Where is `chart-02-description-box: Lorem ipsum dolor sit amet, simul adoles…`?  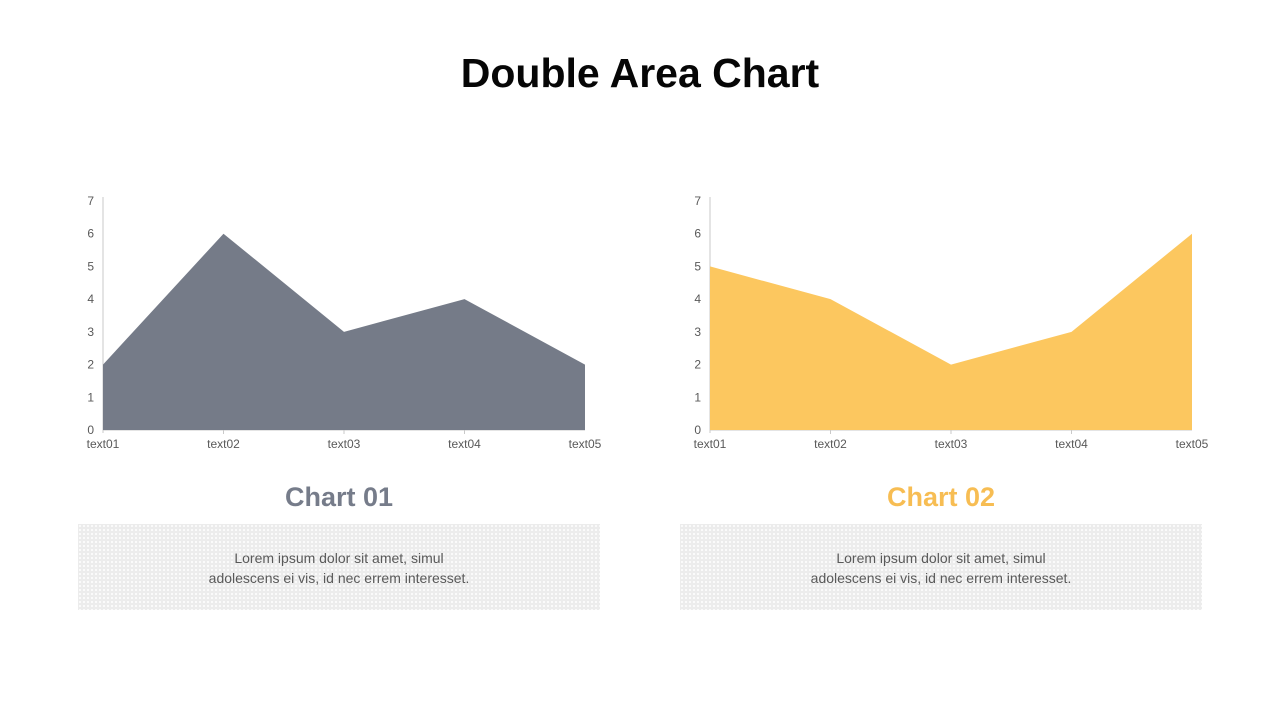
chart-02-description-box: Lorem ipsum dolor sit amet, simul adoles… is located at coordinates (941, 567).